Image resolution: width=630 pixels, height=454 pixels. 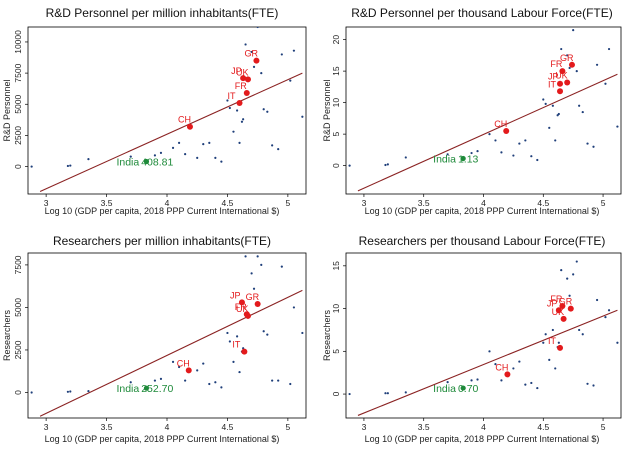 I want to click on india-name: India, so click(x=127, y=389).